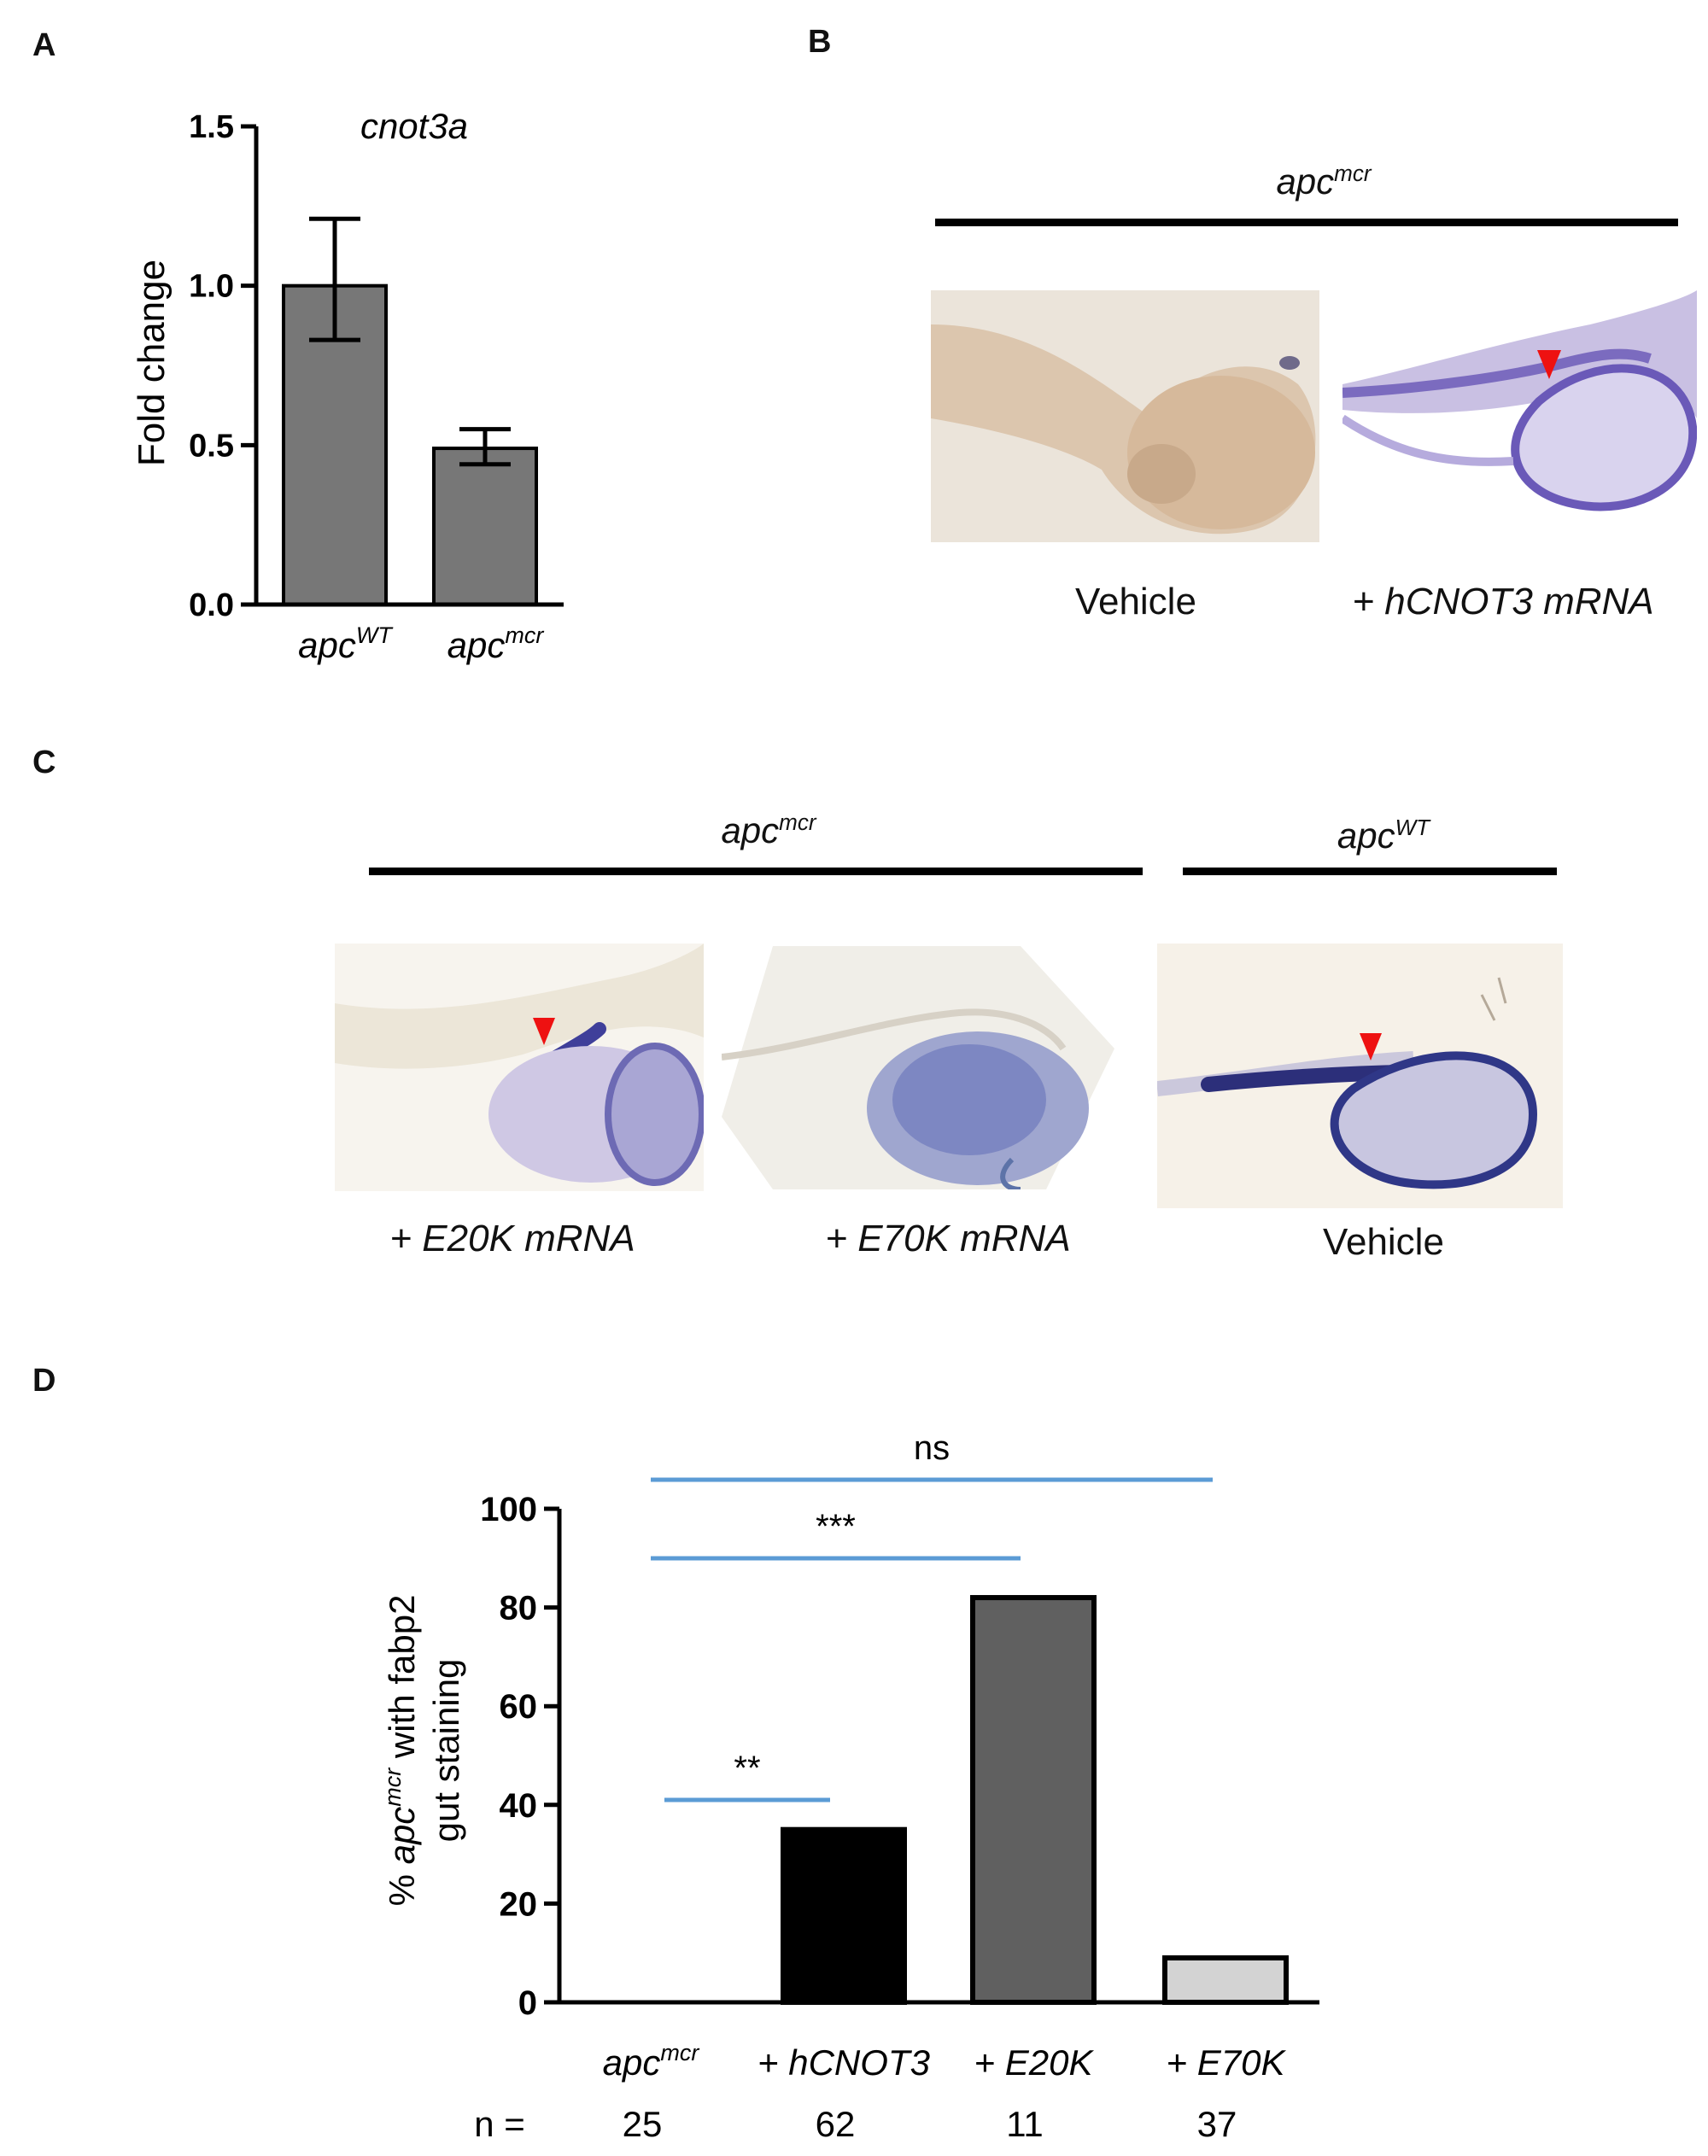  Describe the element at coordinates (1034, 2062) in the screenshot. I see `chart-d-x-label: + E20K` at that location.